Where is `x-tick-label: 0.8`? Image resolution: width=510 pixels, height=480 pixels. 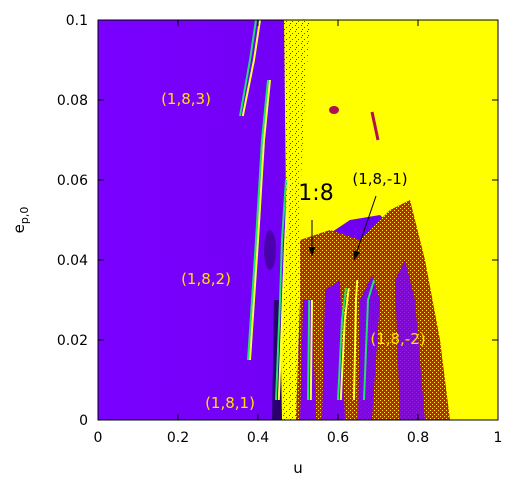 x-tick-label: 0.8 is located at coordinates (418, 438).